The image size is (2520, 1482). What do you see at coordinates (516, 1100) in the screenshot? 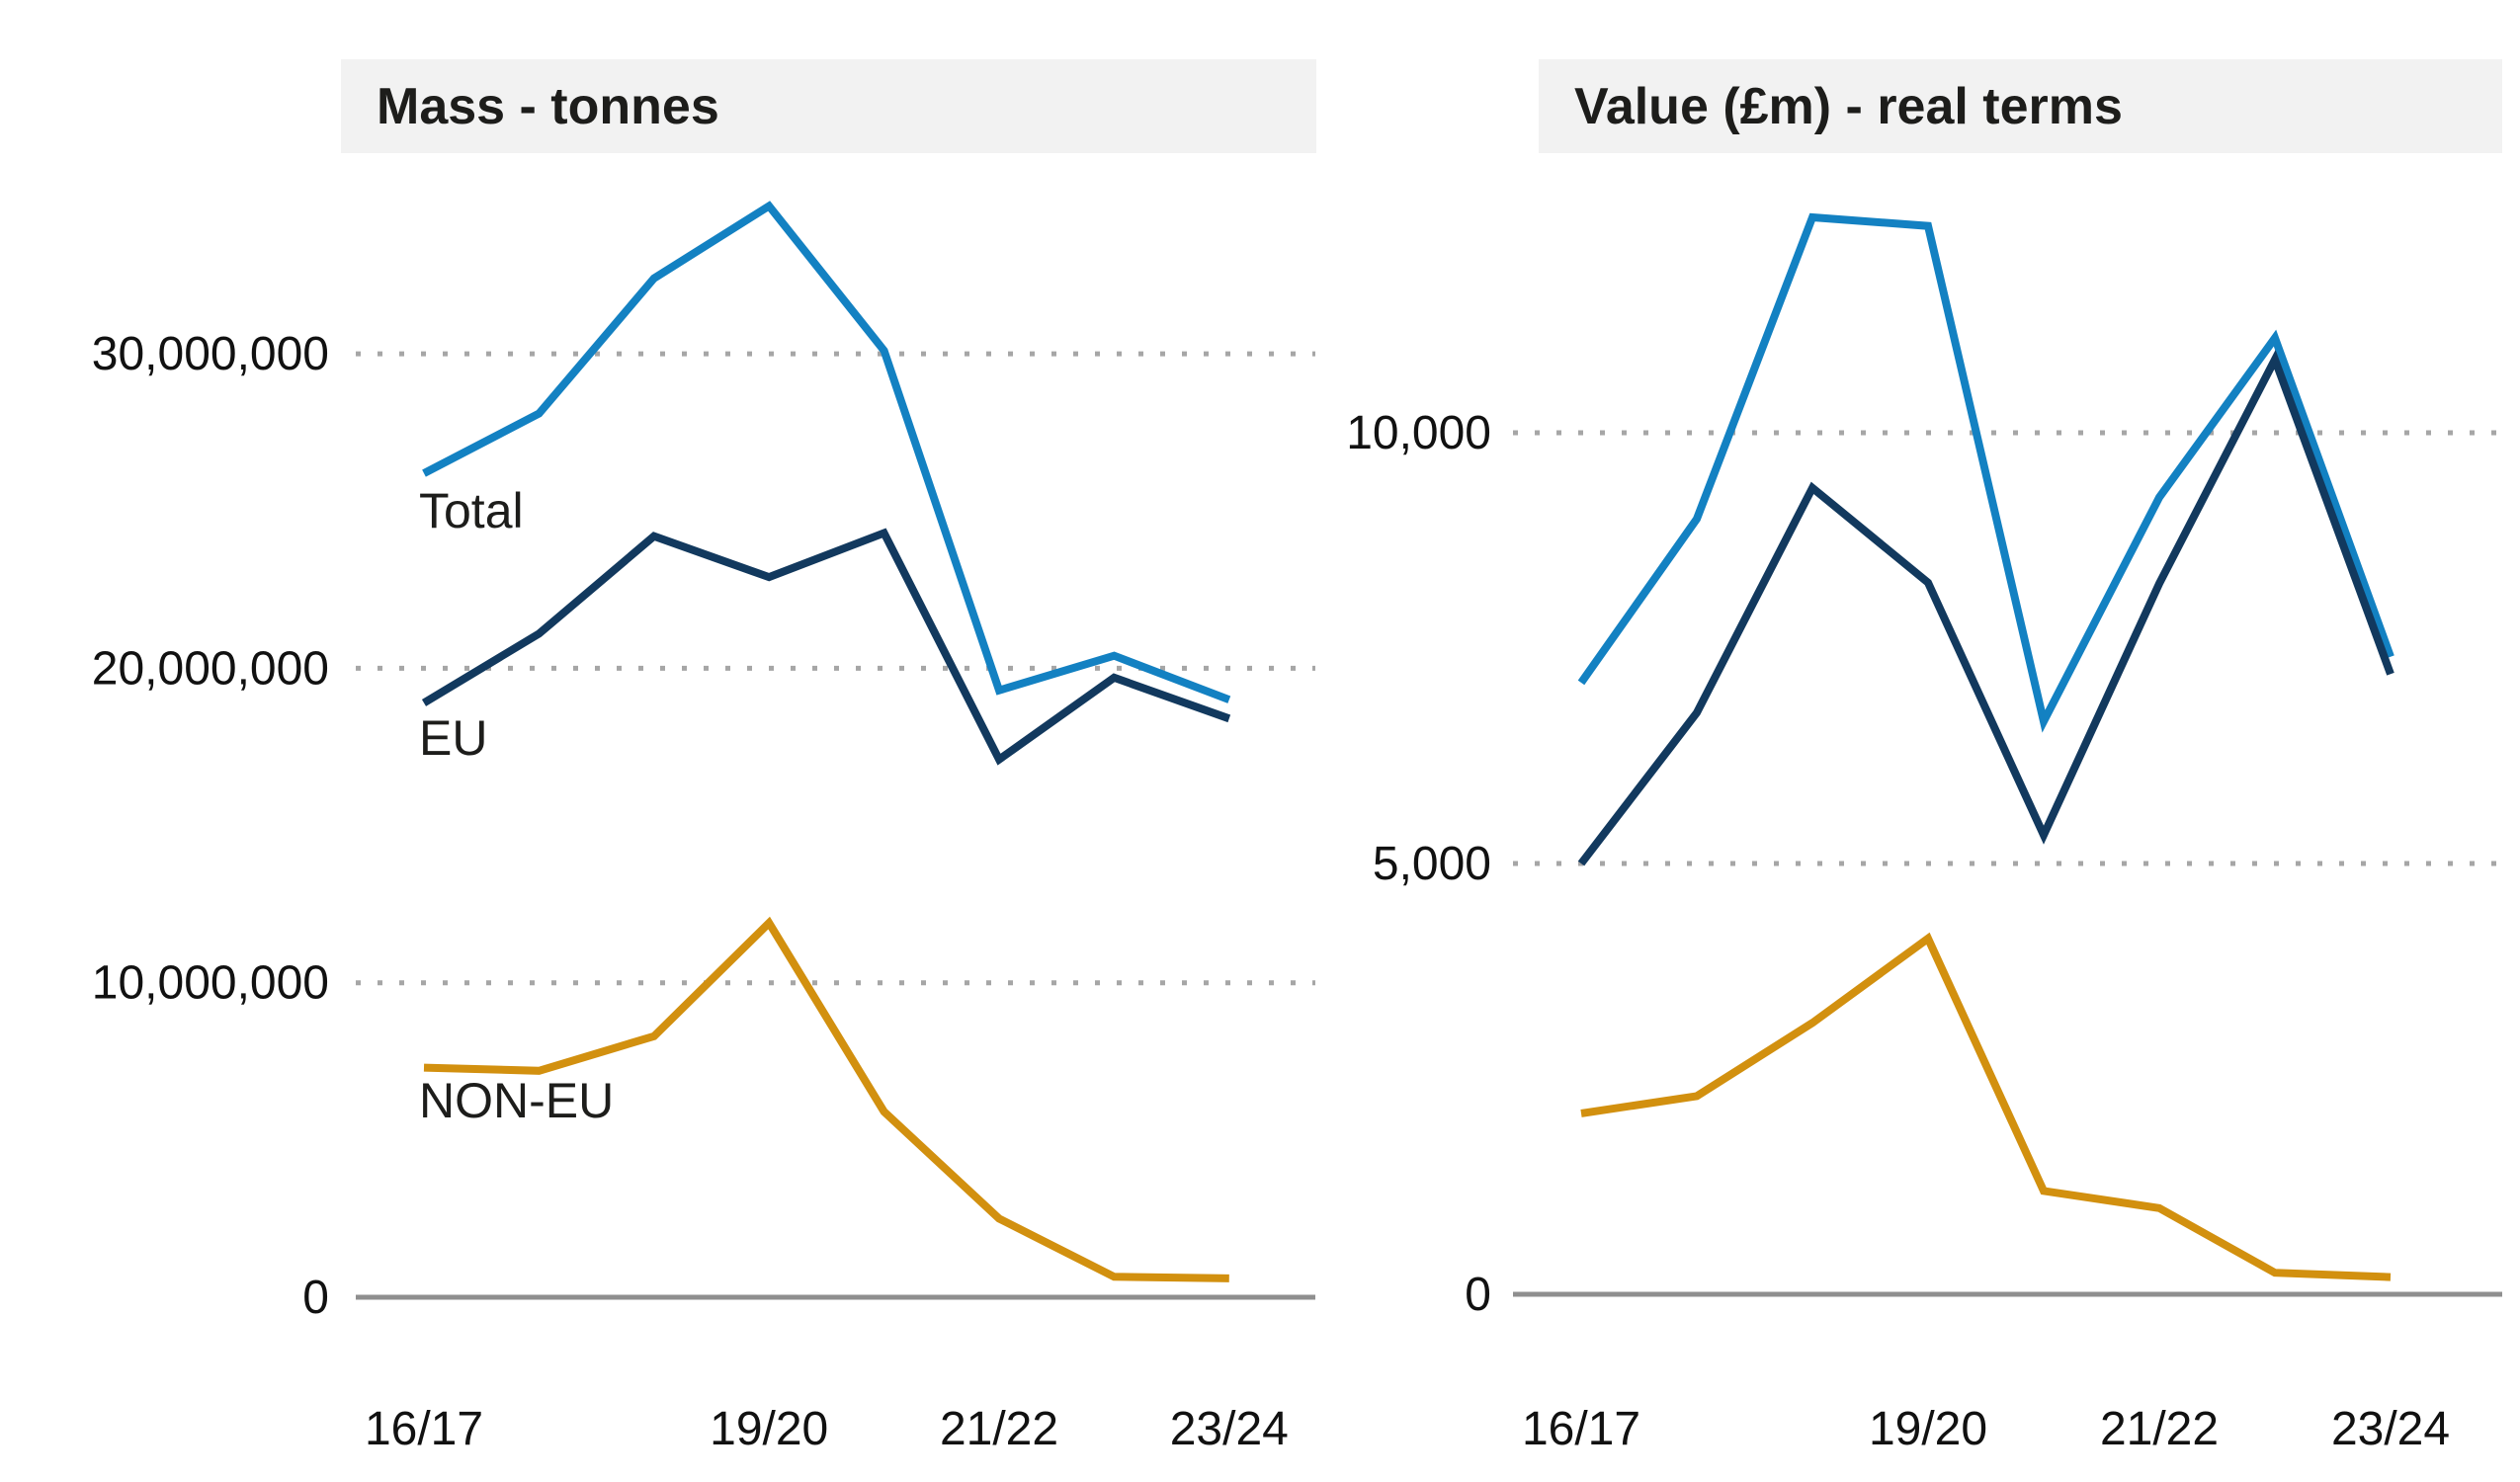
I see `series-label-non-eu: NON-EU` at bounding box center [516, 1100].